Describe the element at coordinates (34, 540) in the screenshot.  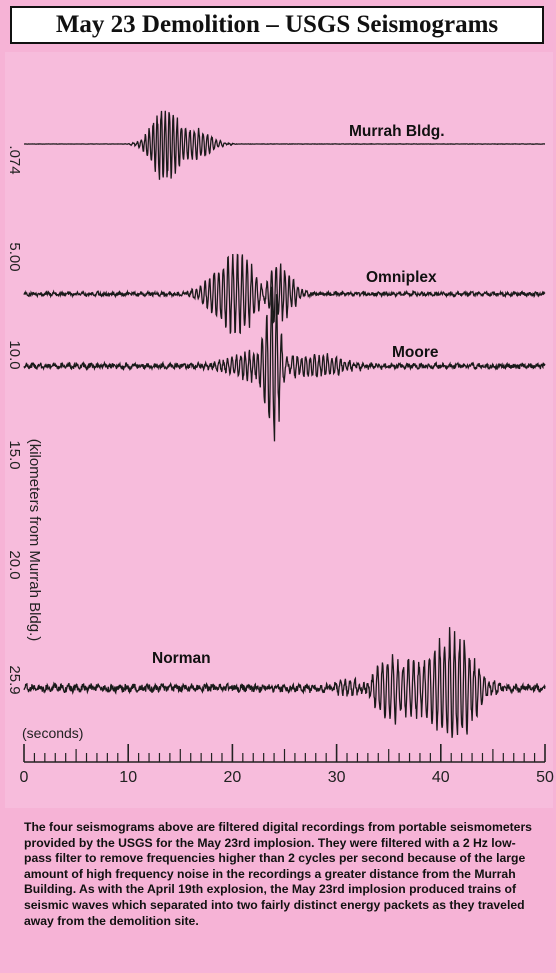
I see `y-axis-label: (kilometers from Murrah Bldg.)` at that location.